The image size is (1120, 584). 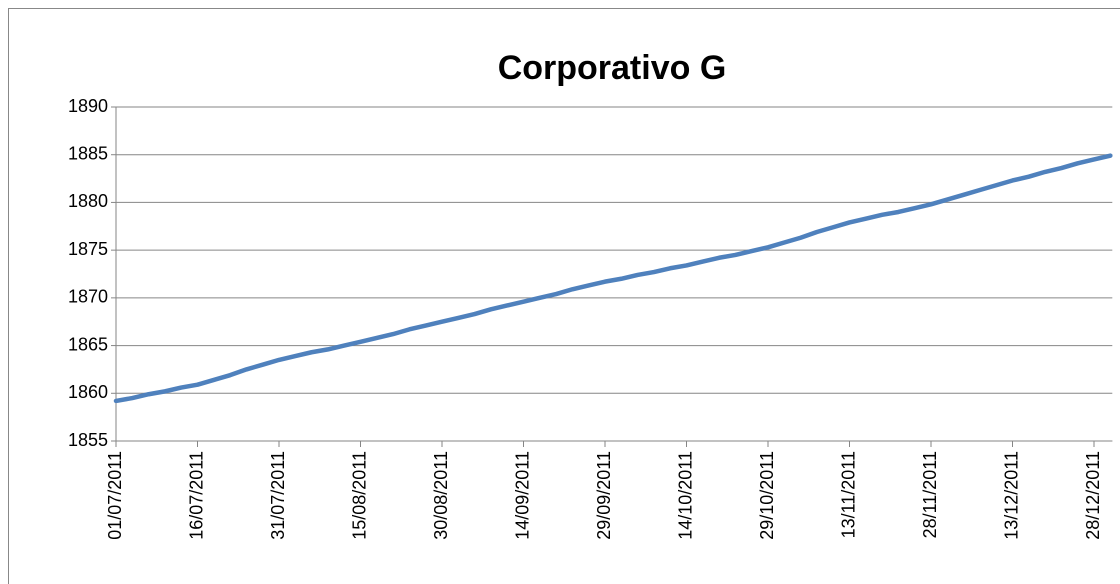 I want to click on x-tick-label: 31/07/2011, so click(x=278, y=495).